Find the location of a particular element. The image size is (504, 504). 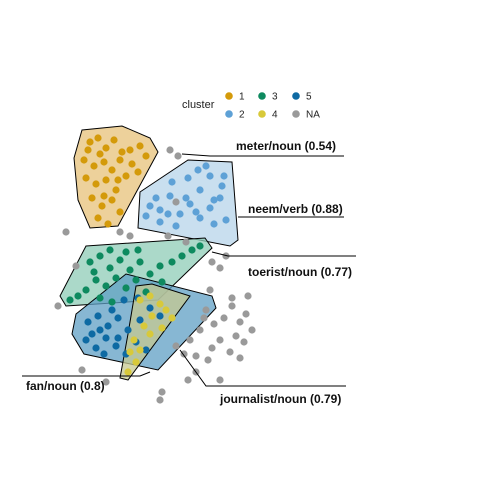

legend-label-2: 2 is located at coordinates (242, 115).